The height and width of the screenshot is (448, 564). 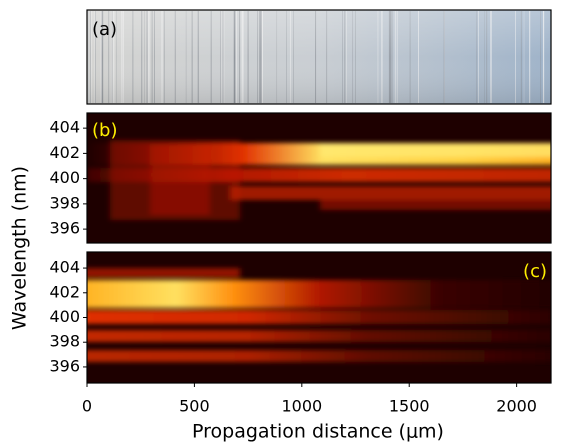 I want to click on x-axis-label: Propagation distance (μm), so click(x=318, y=432).